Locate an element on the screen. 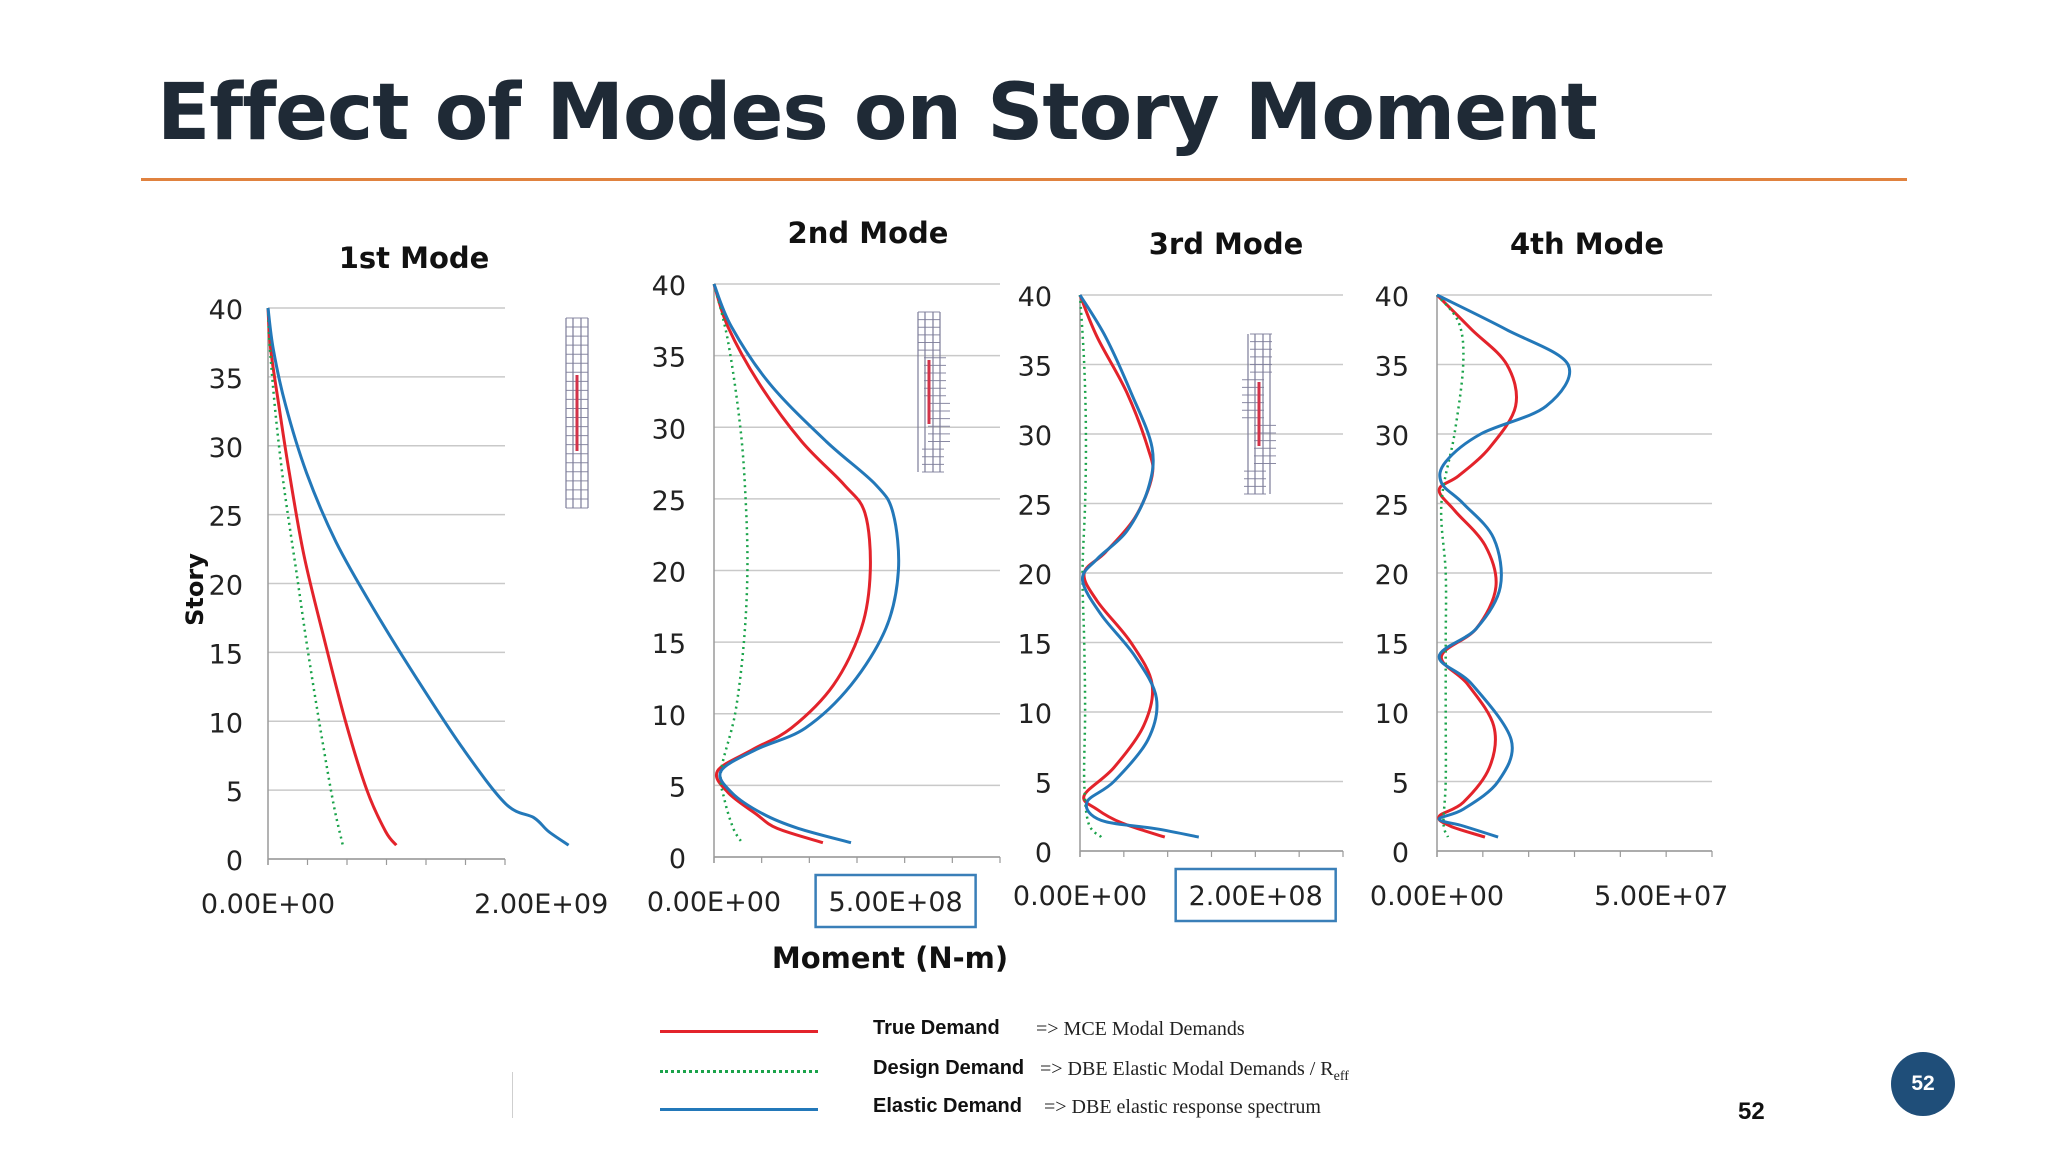  legend-desc-design-demand: => DBE Elastic Modal Demands / Reff is located at coordinates (1194, 1071).